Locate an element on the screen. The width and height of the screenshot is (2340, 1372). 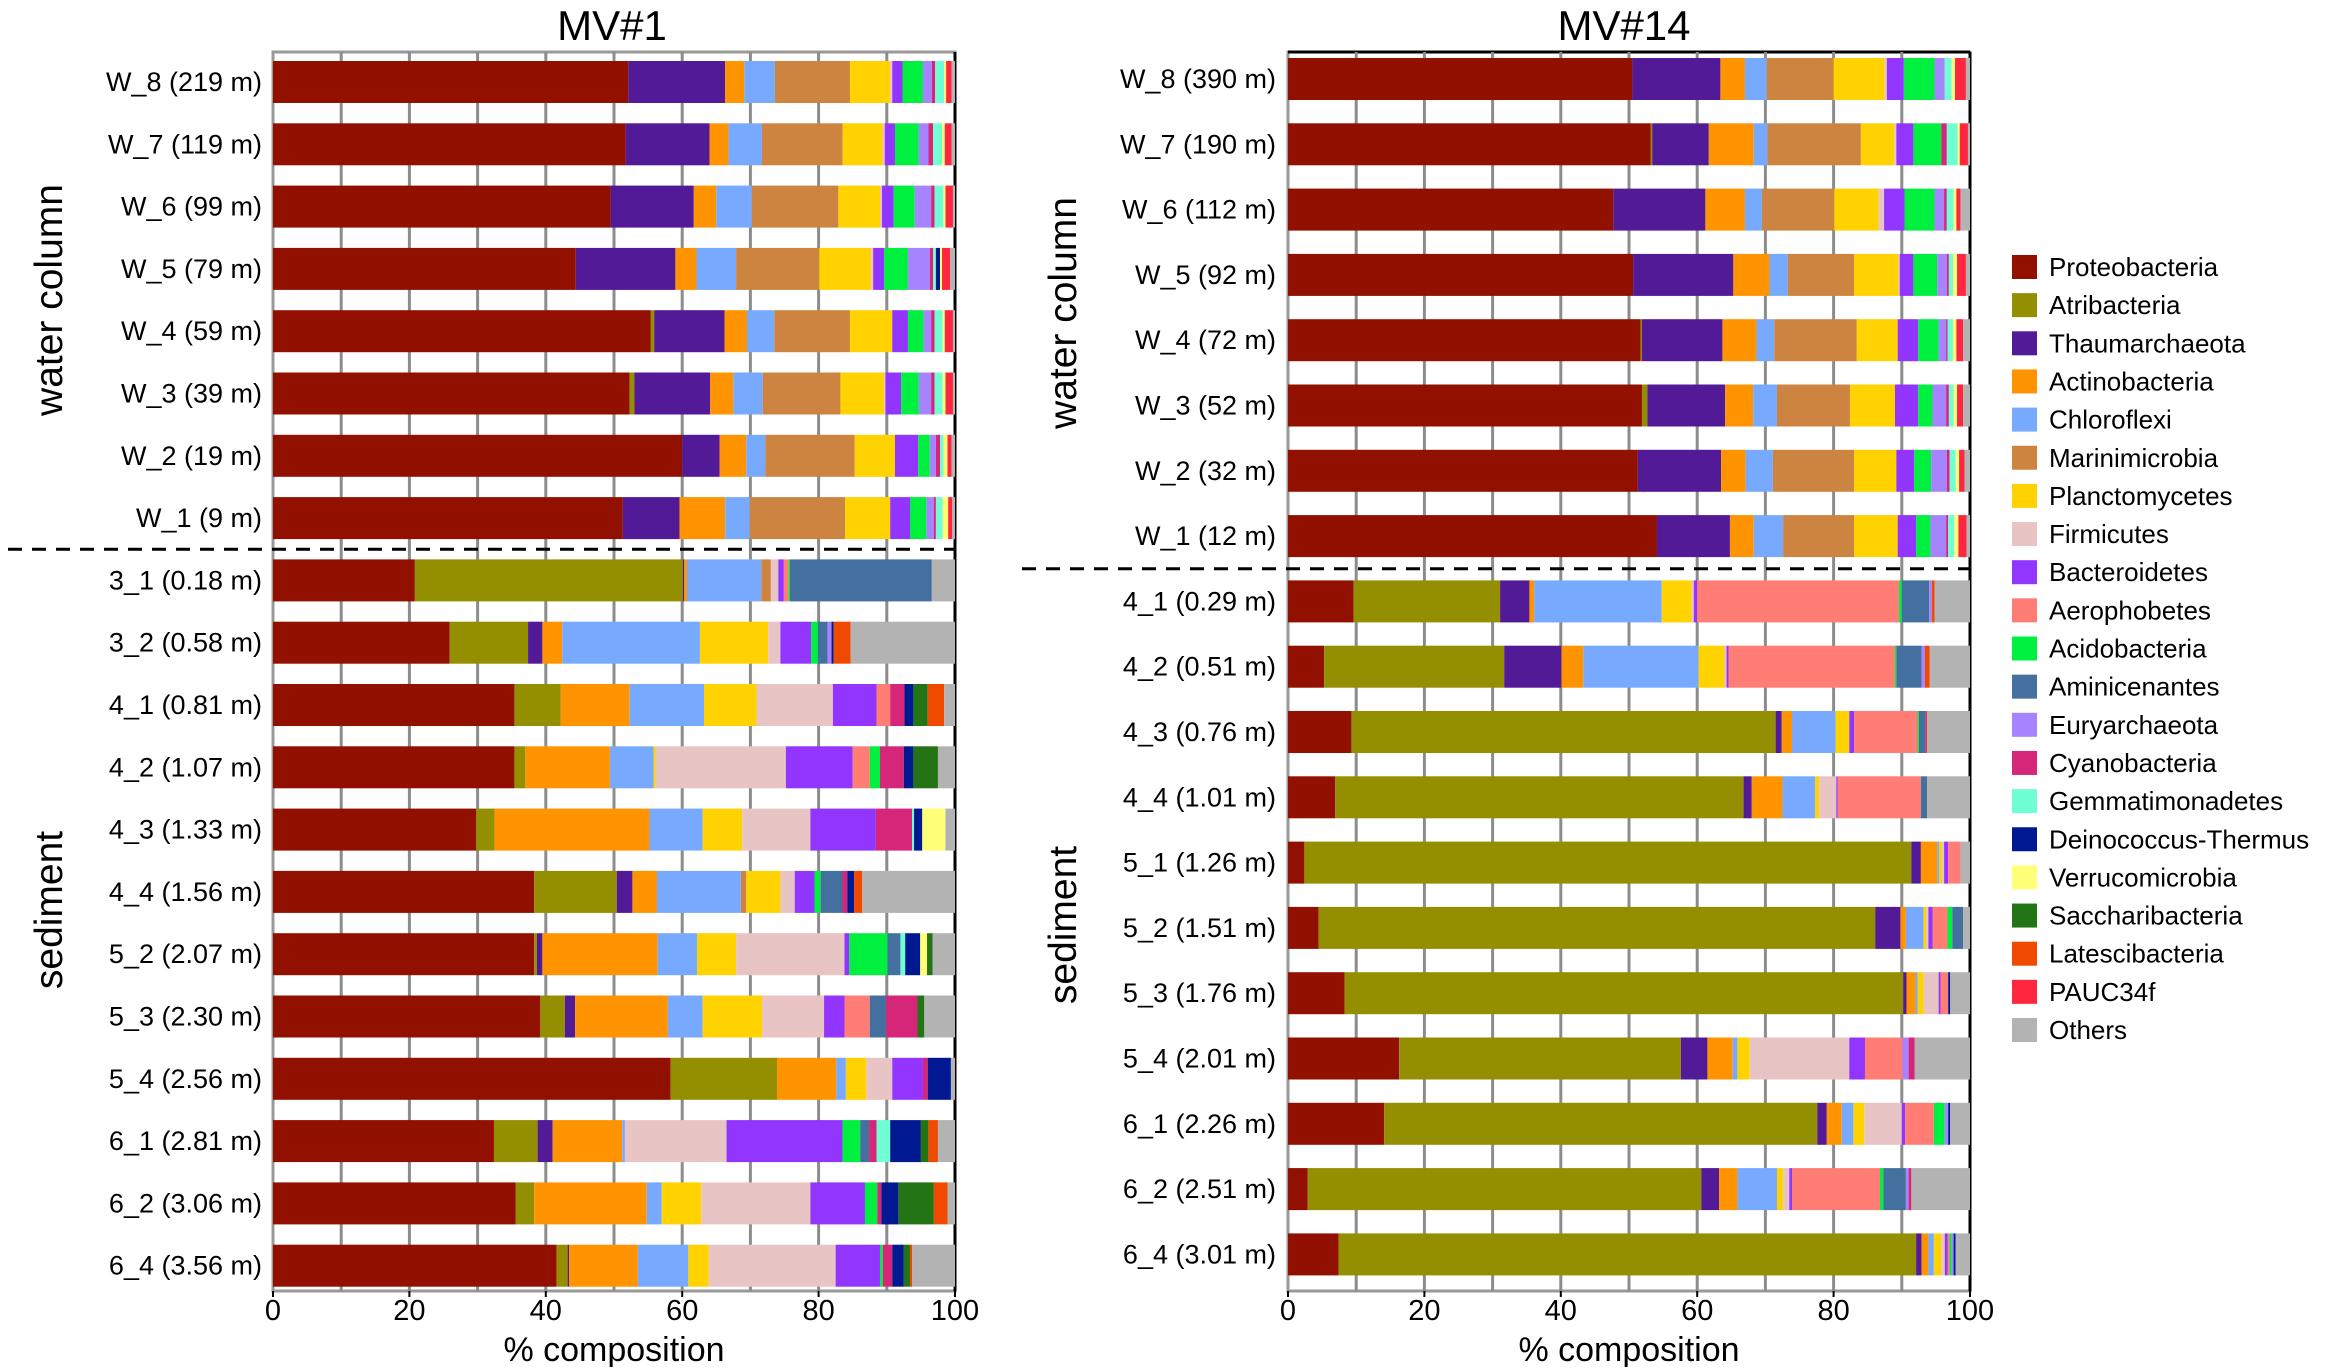
group-label-water-column: water column is located at coordinates (1063, 313).